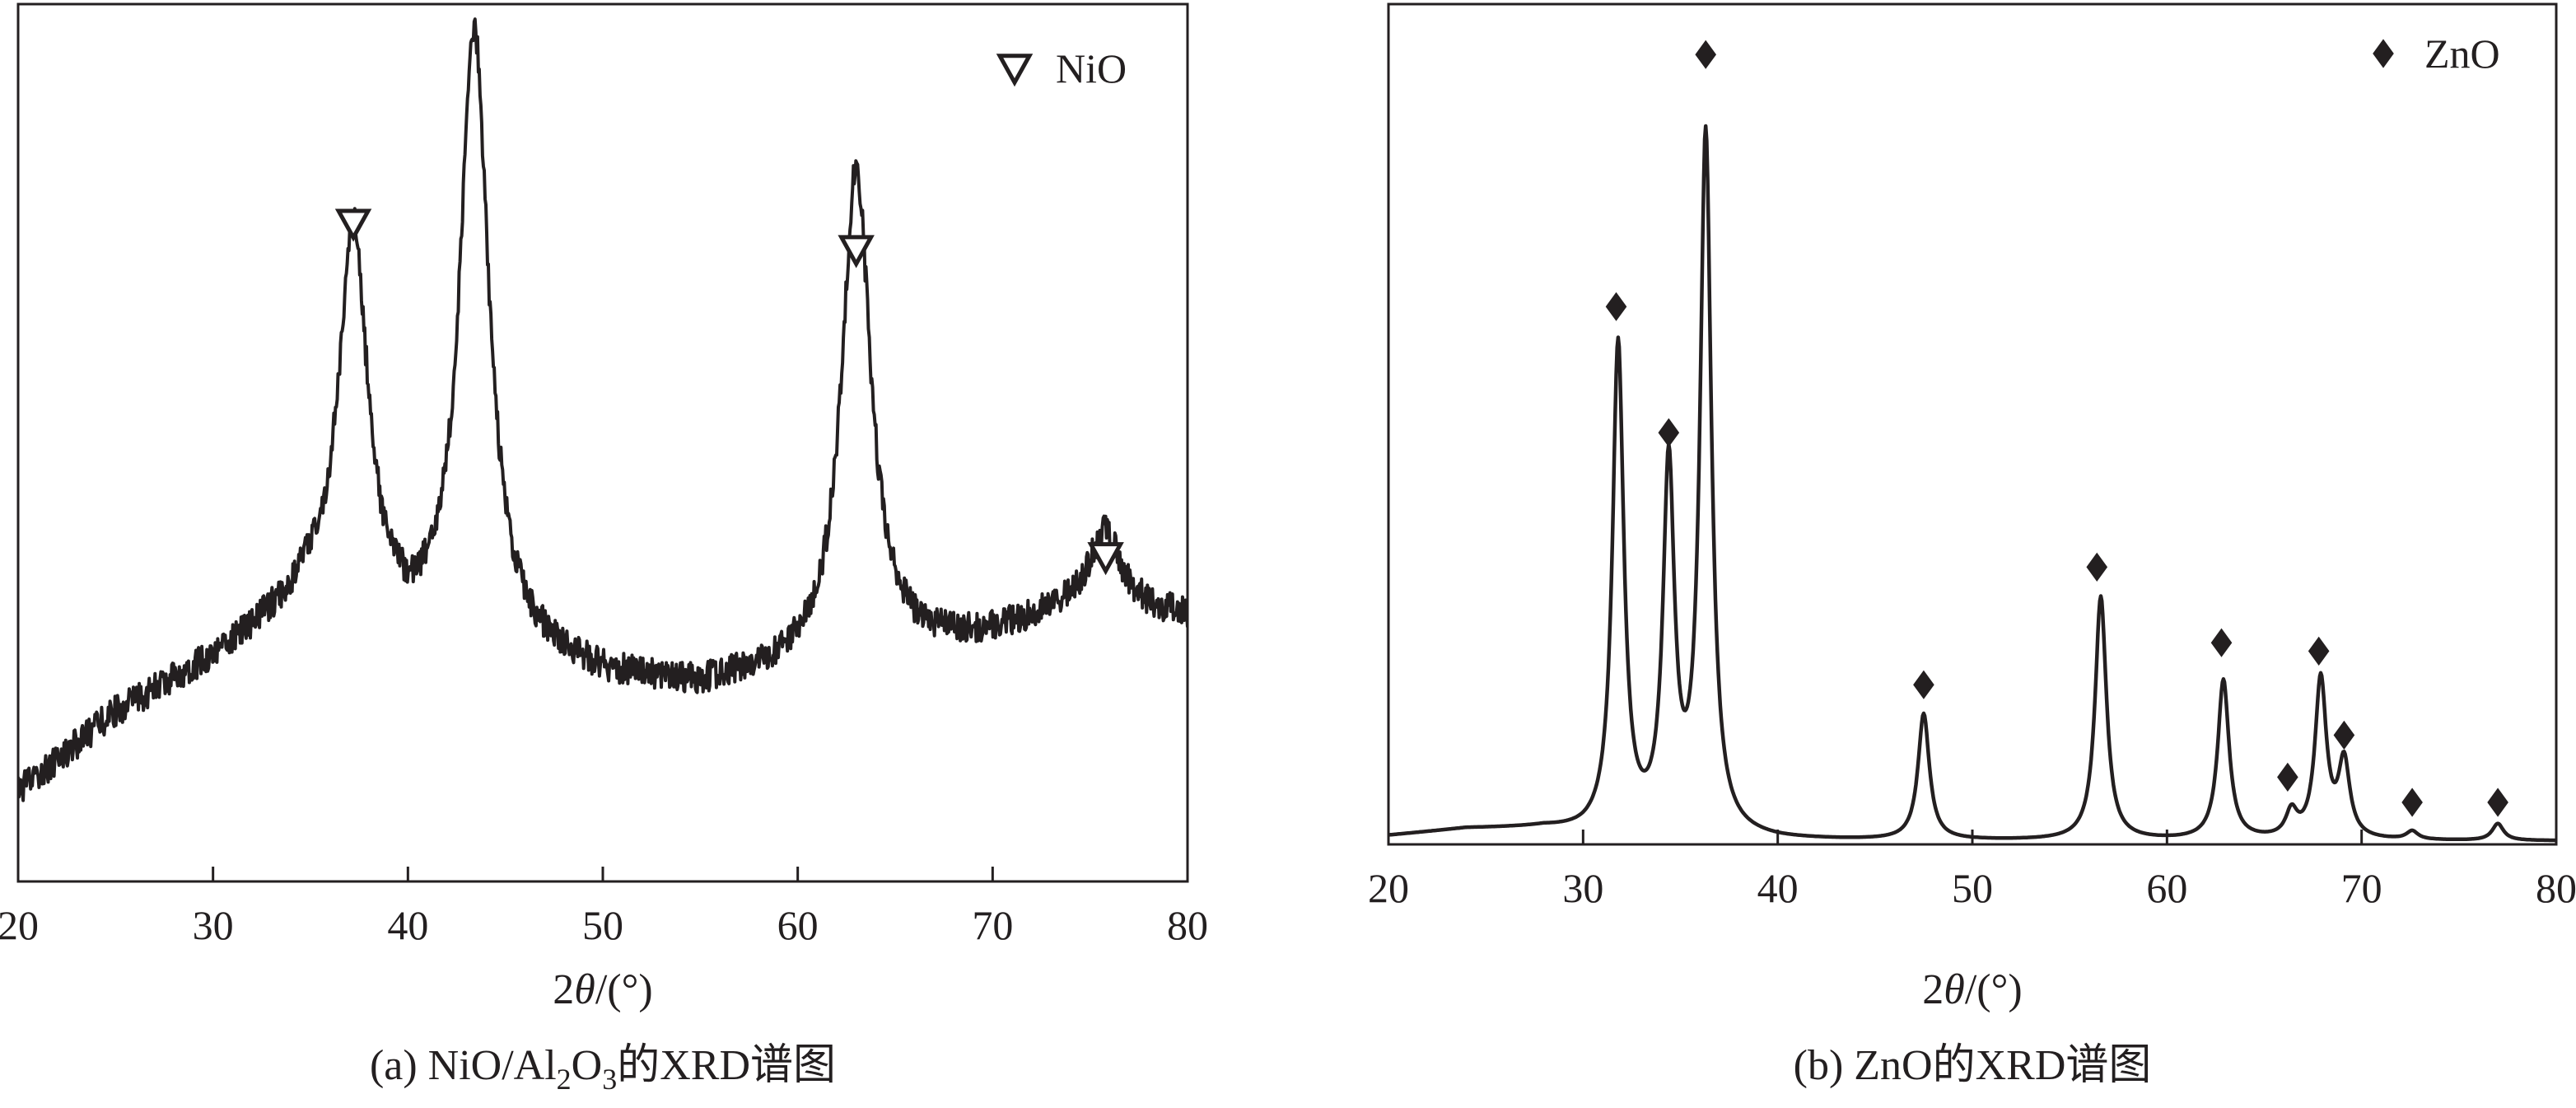  I want to click on panel-caption: (b) ZnO的XRD谱图, so click(1973, 1065).